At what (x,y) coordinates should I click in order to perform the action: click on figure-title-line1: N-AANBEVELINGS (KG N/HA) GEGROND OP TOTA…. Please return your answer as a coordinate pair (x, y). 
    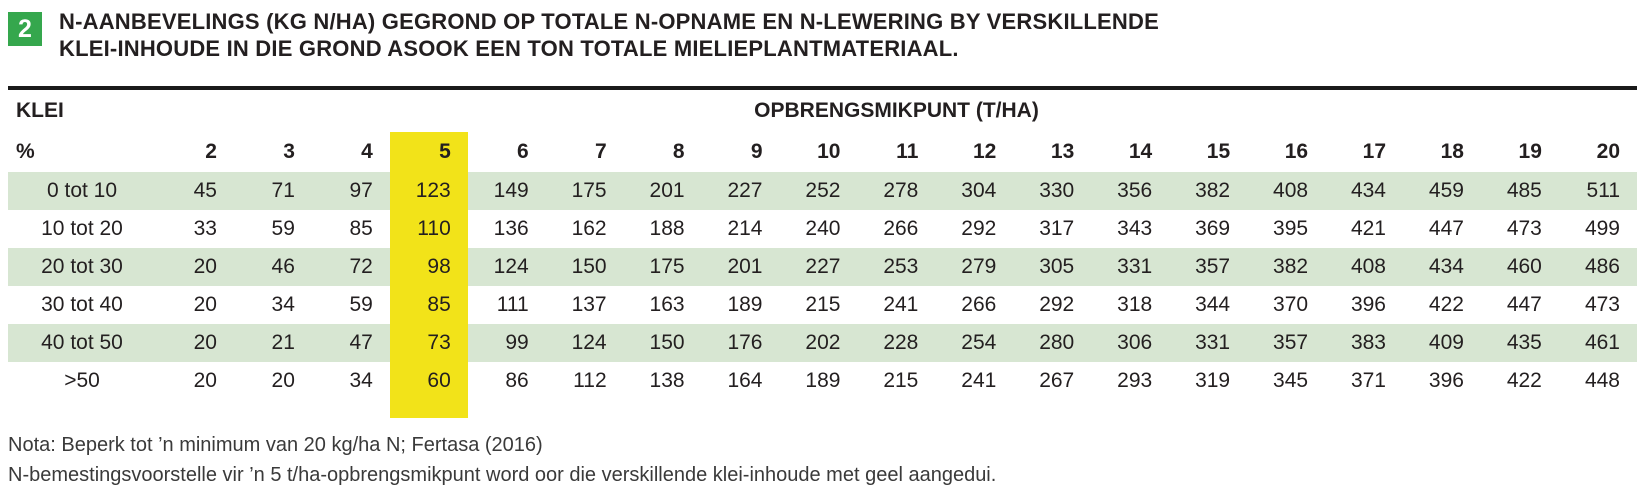
    Looking at the image, I should click on (609, 21).